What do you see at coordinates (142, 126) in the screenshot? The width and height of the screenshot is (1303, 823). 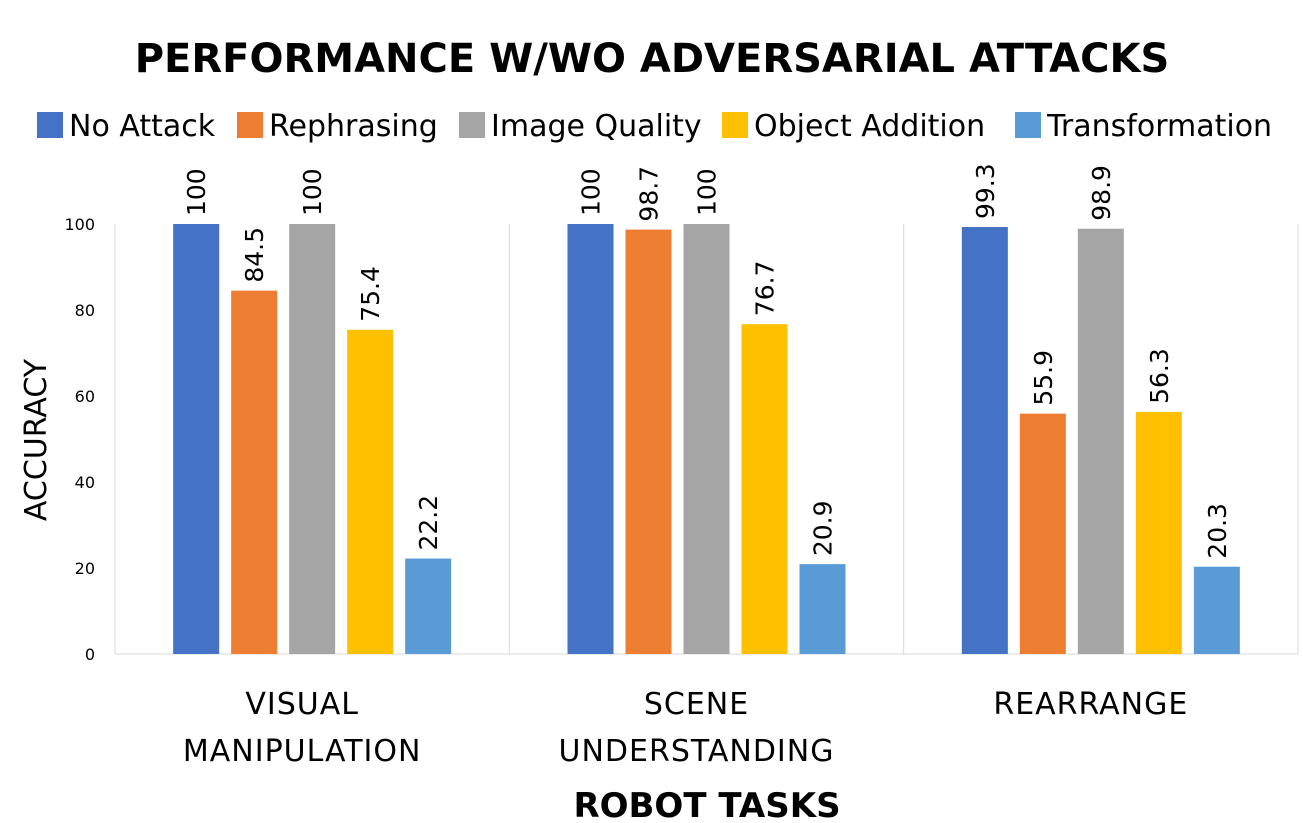 I see `legend-label: No Attack` at bounding box center [142, 126].